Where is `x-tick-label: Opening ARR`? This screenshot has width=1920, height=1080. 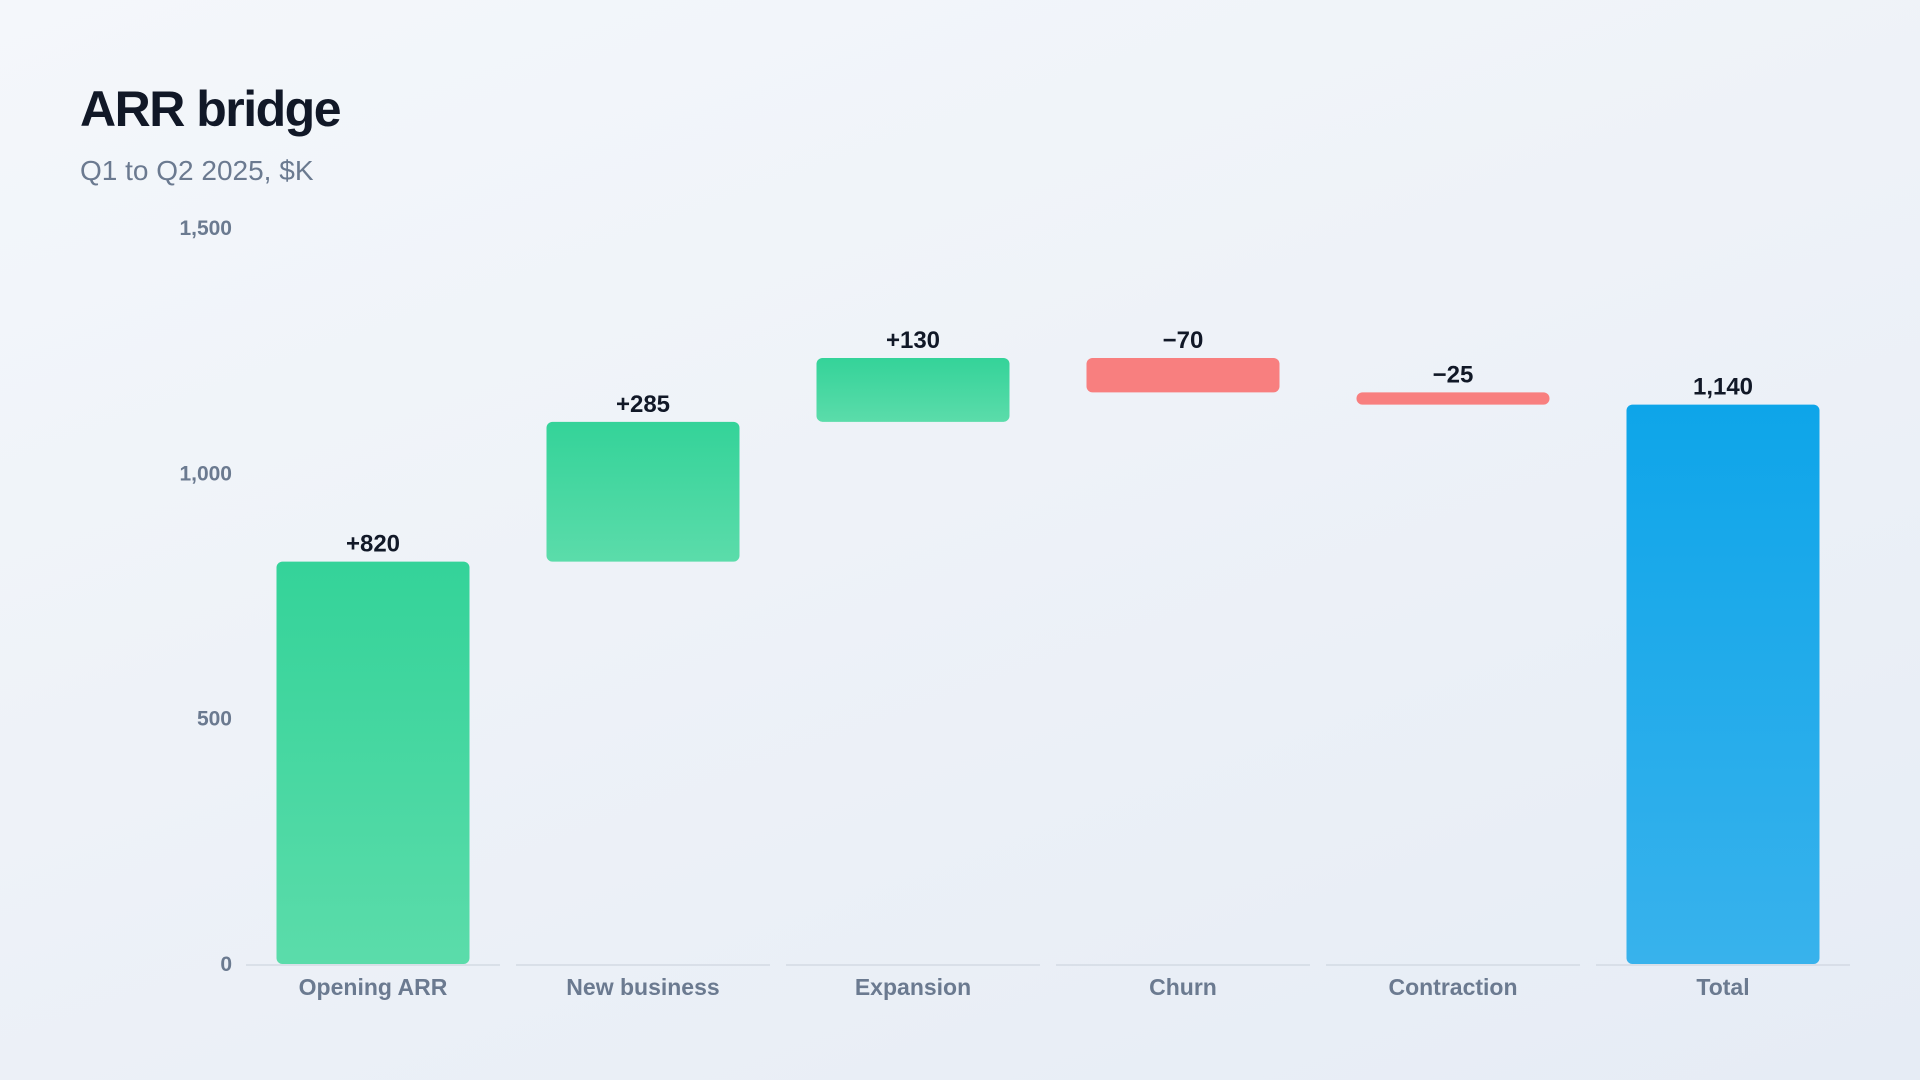 x-tick-label: Opening ARR is located at coordinates (373, 987).